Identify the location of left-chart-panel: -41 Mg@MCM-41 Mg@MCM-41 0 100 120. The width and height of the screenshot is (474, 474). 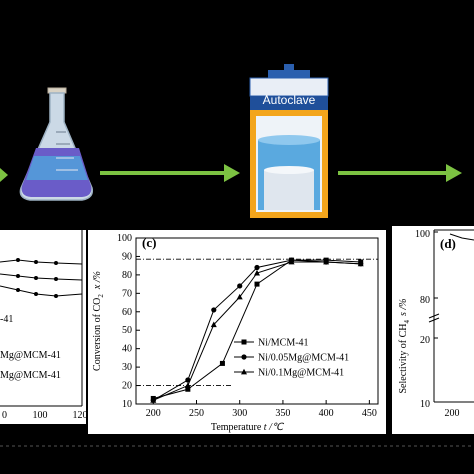
(44, 327).